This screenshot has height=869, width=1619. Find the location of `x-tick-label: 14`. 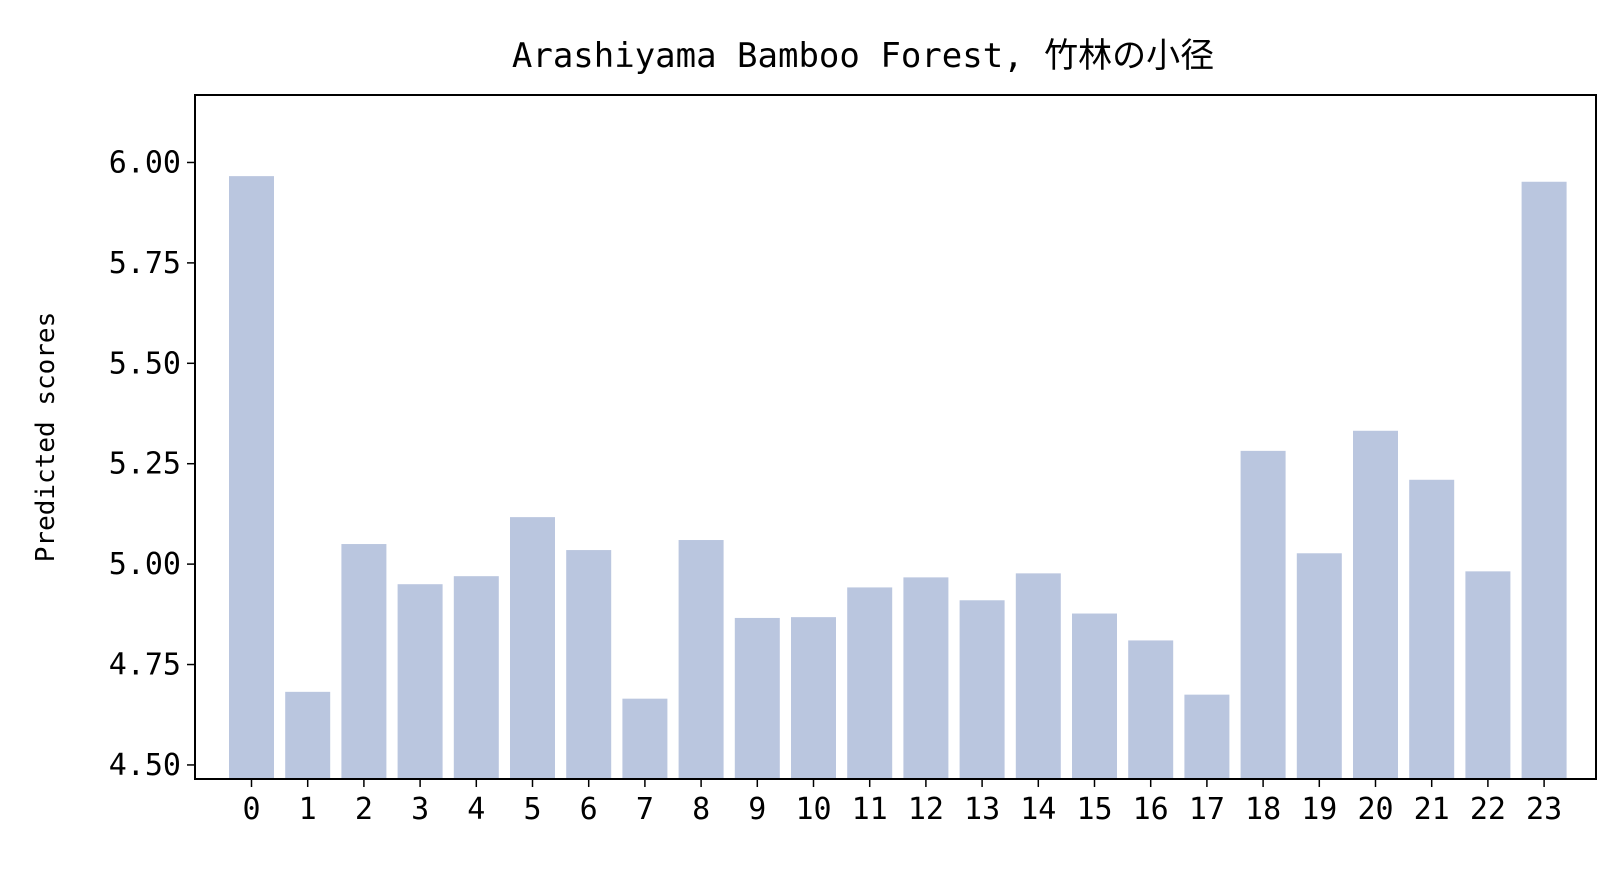

x-tick-label: 14 is located at coordinates (1038, 809).